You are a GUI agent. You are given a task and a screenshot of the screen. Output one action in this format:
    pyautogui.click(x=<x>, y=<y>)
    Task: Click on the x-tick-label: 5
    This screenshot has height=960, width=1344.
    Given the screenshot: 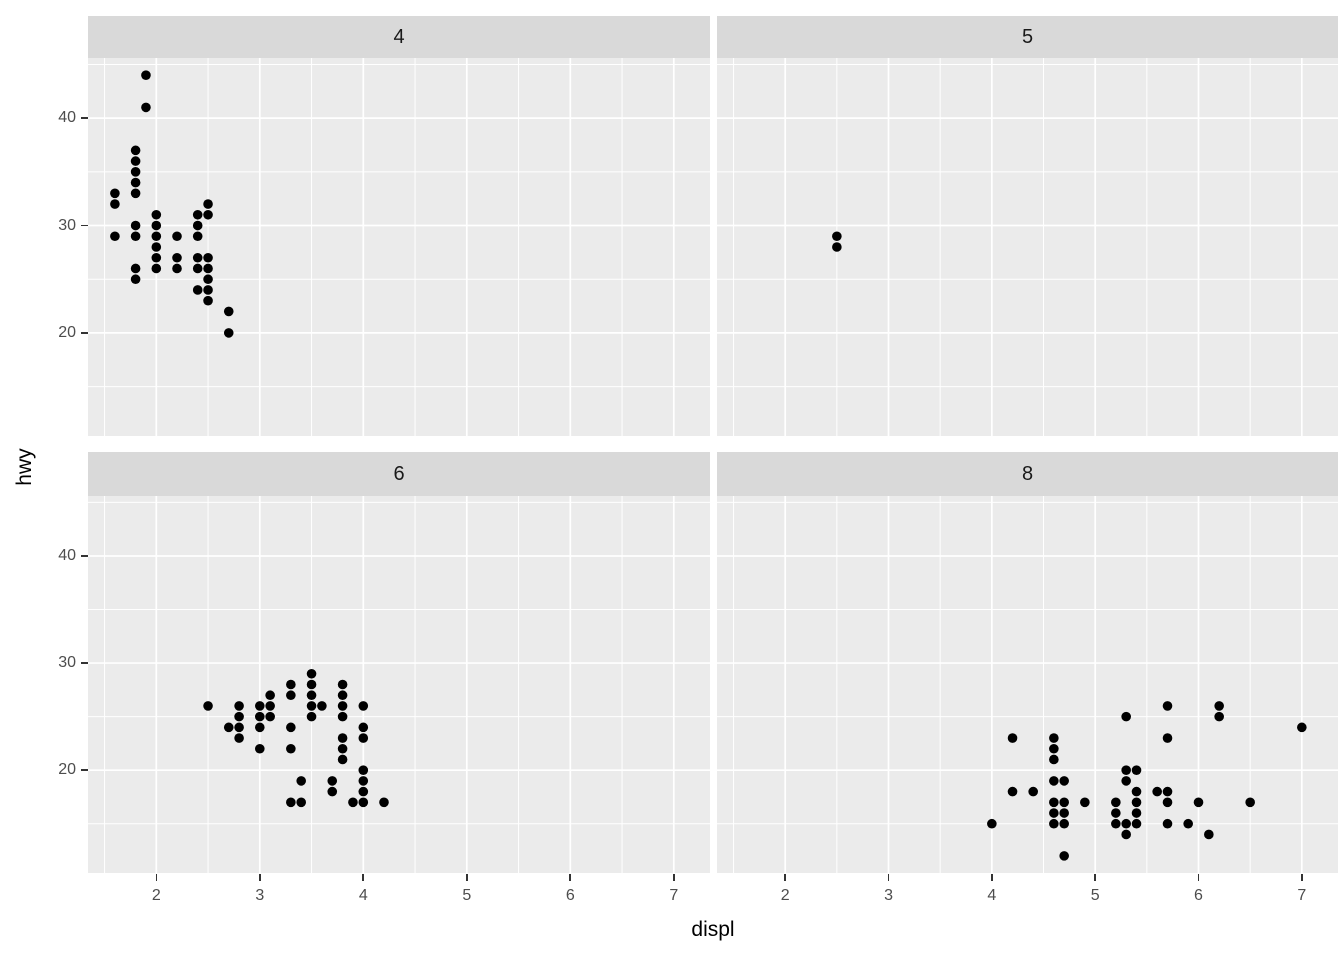 What is the action you would take?
    pyautogui.click(x=467, y=895)
    